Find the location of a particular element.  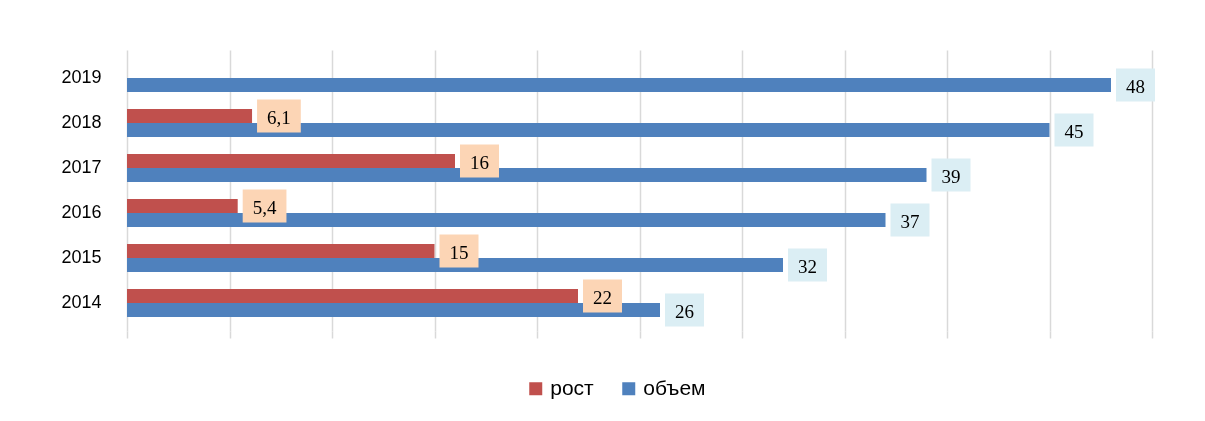

data-label: 5,4 is located at coordinates (264, 207).